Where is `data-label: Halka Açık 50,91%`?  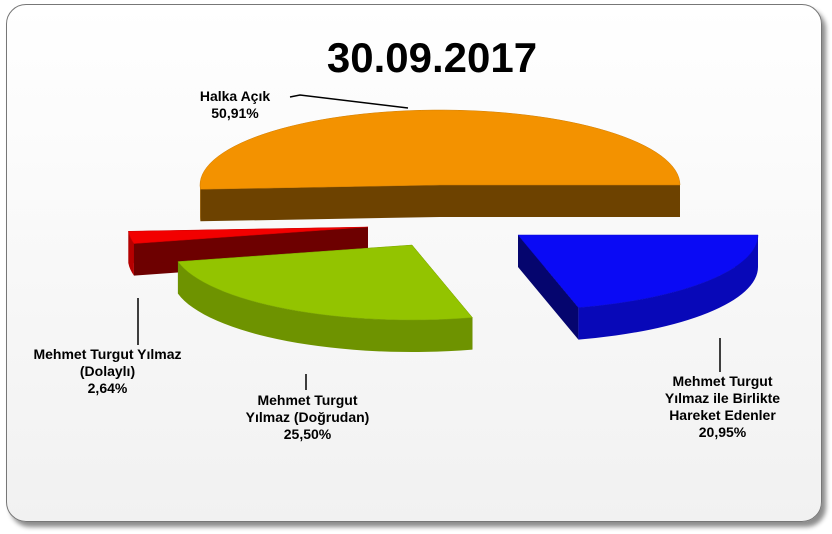
data-label: Halka Açık 50,91% is located at coordinates (235, 105).